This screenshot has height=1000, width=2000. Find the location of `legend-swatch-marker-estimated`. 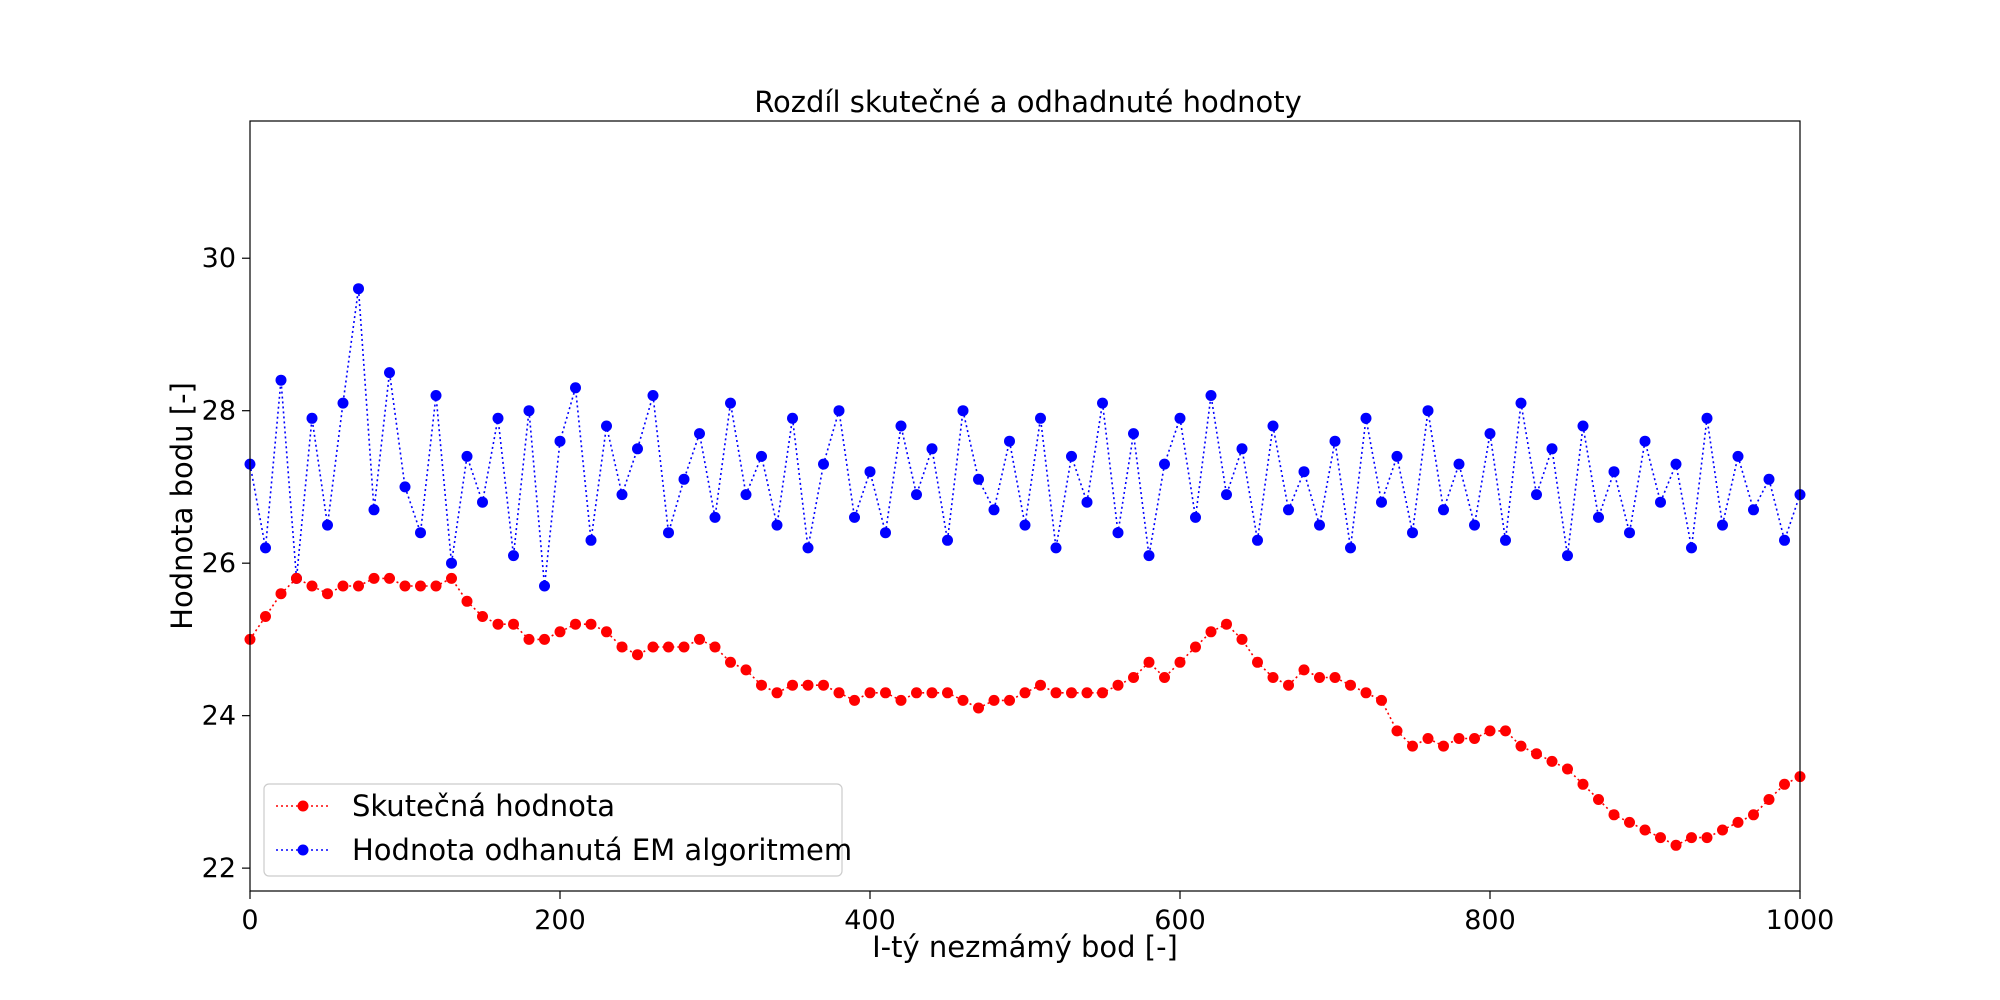

legend-swatch-marker-estimated is located at coordinates (303, 850).